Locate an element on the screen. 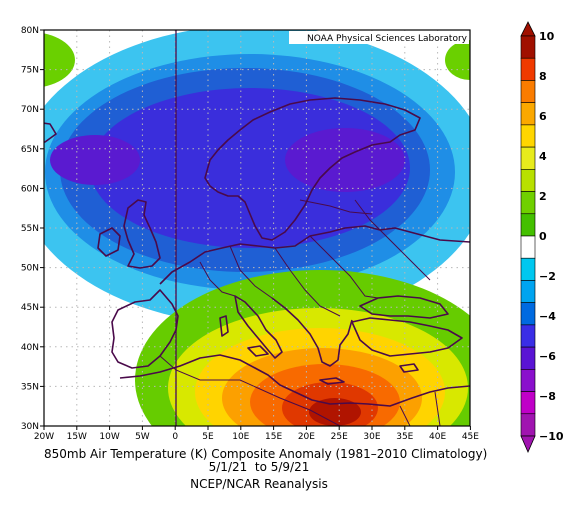  colorbar: 10 8 6 4 2 0 −2 −4 −6 −8 −10 is located at coordinates (542, 237).